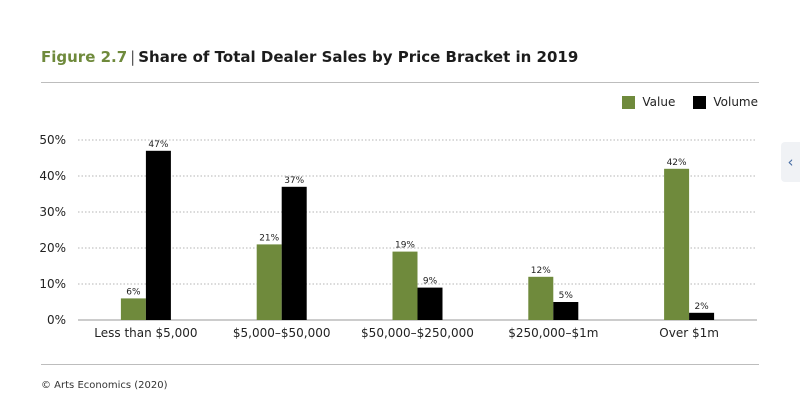  What do you see at coordinates (400, 82) in the screenshot?
I see `top-rule` at bounding box center [400, 82].